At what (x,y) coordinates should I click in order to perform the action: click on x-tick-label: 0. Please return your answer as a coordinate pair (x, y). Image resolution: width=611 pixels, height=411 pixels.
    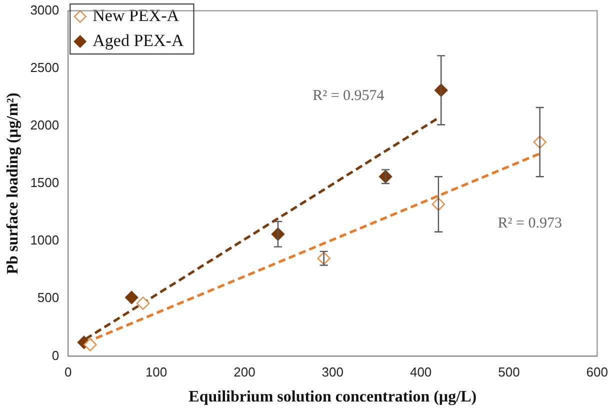
    Looking at the image, I should click on (68, 372).